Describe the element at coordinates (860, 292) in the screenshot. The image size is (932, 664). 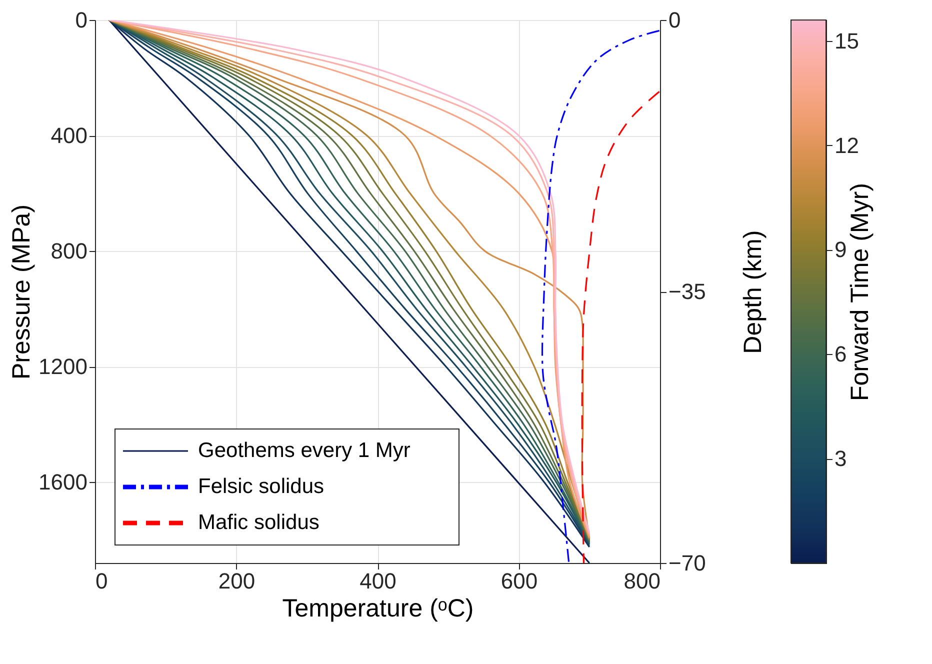
I see `color-bar-title: Forward Time (Myr)` at that location.